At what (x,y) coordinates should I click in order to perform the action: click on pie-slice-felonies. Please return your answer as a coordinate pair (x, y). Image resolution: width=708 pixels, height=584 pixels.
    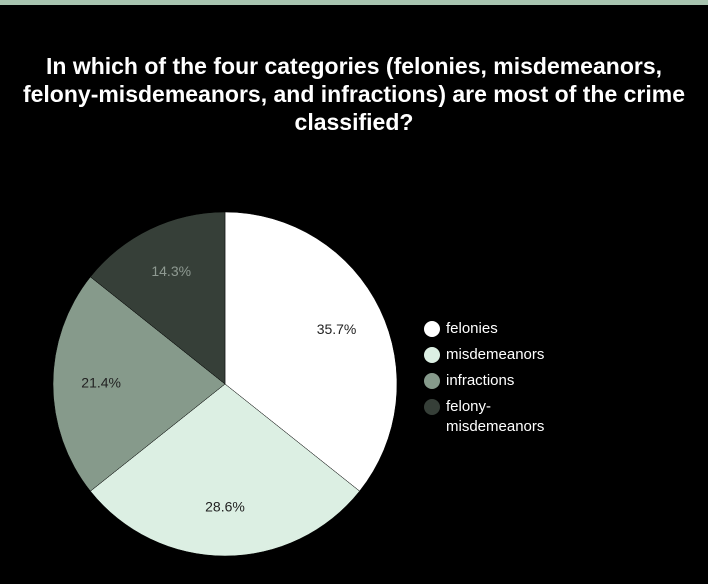
    Looking at the image, I should click on (311, 351).